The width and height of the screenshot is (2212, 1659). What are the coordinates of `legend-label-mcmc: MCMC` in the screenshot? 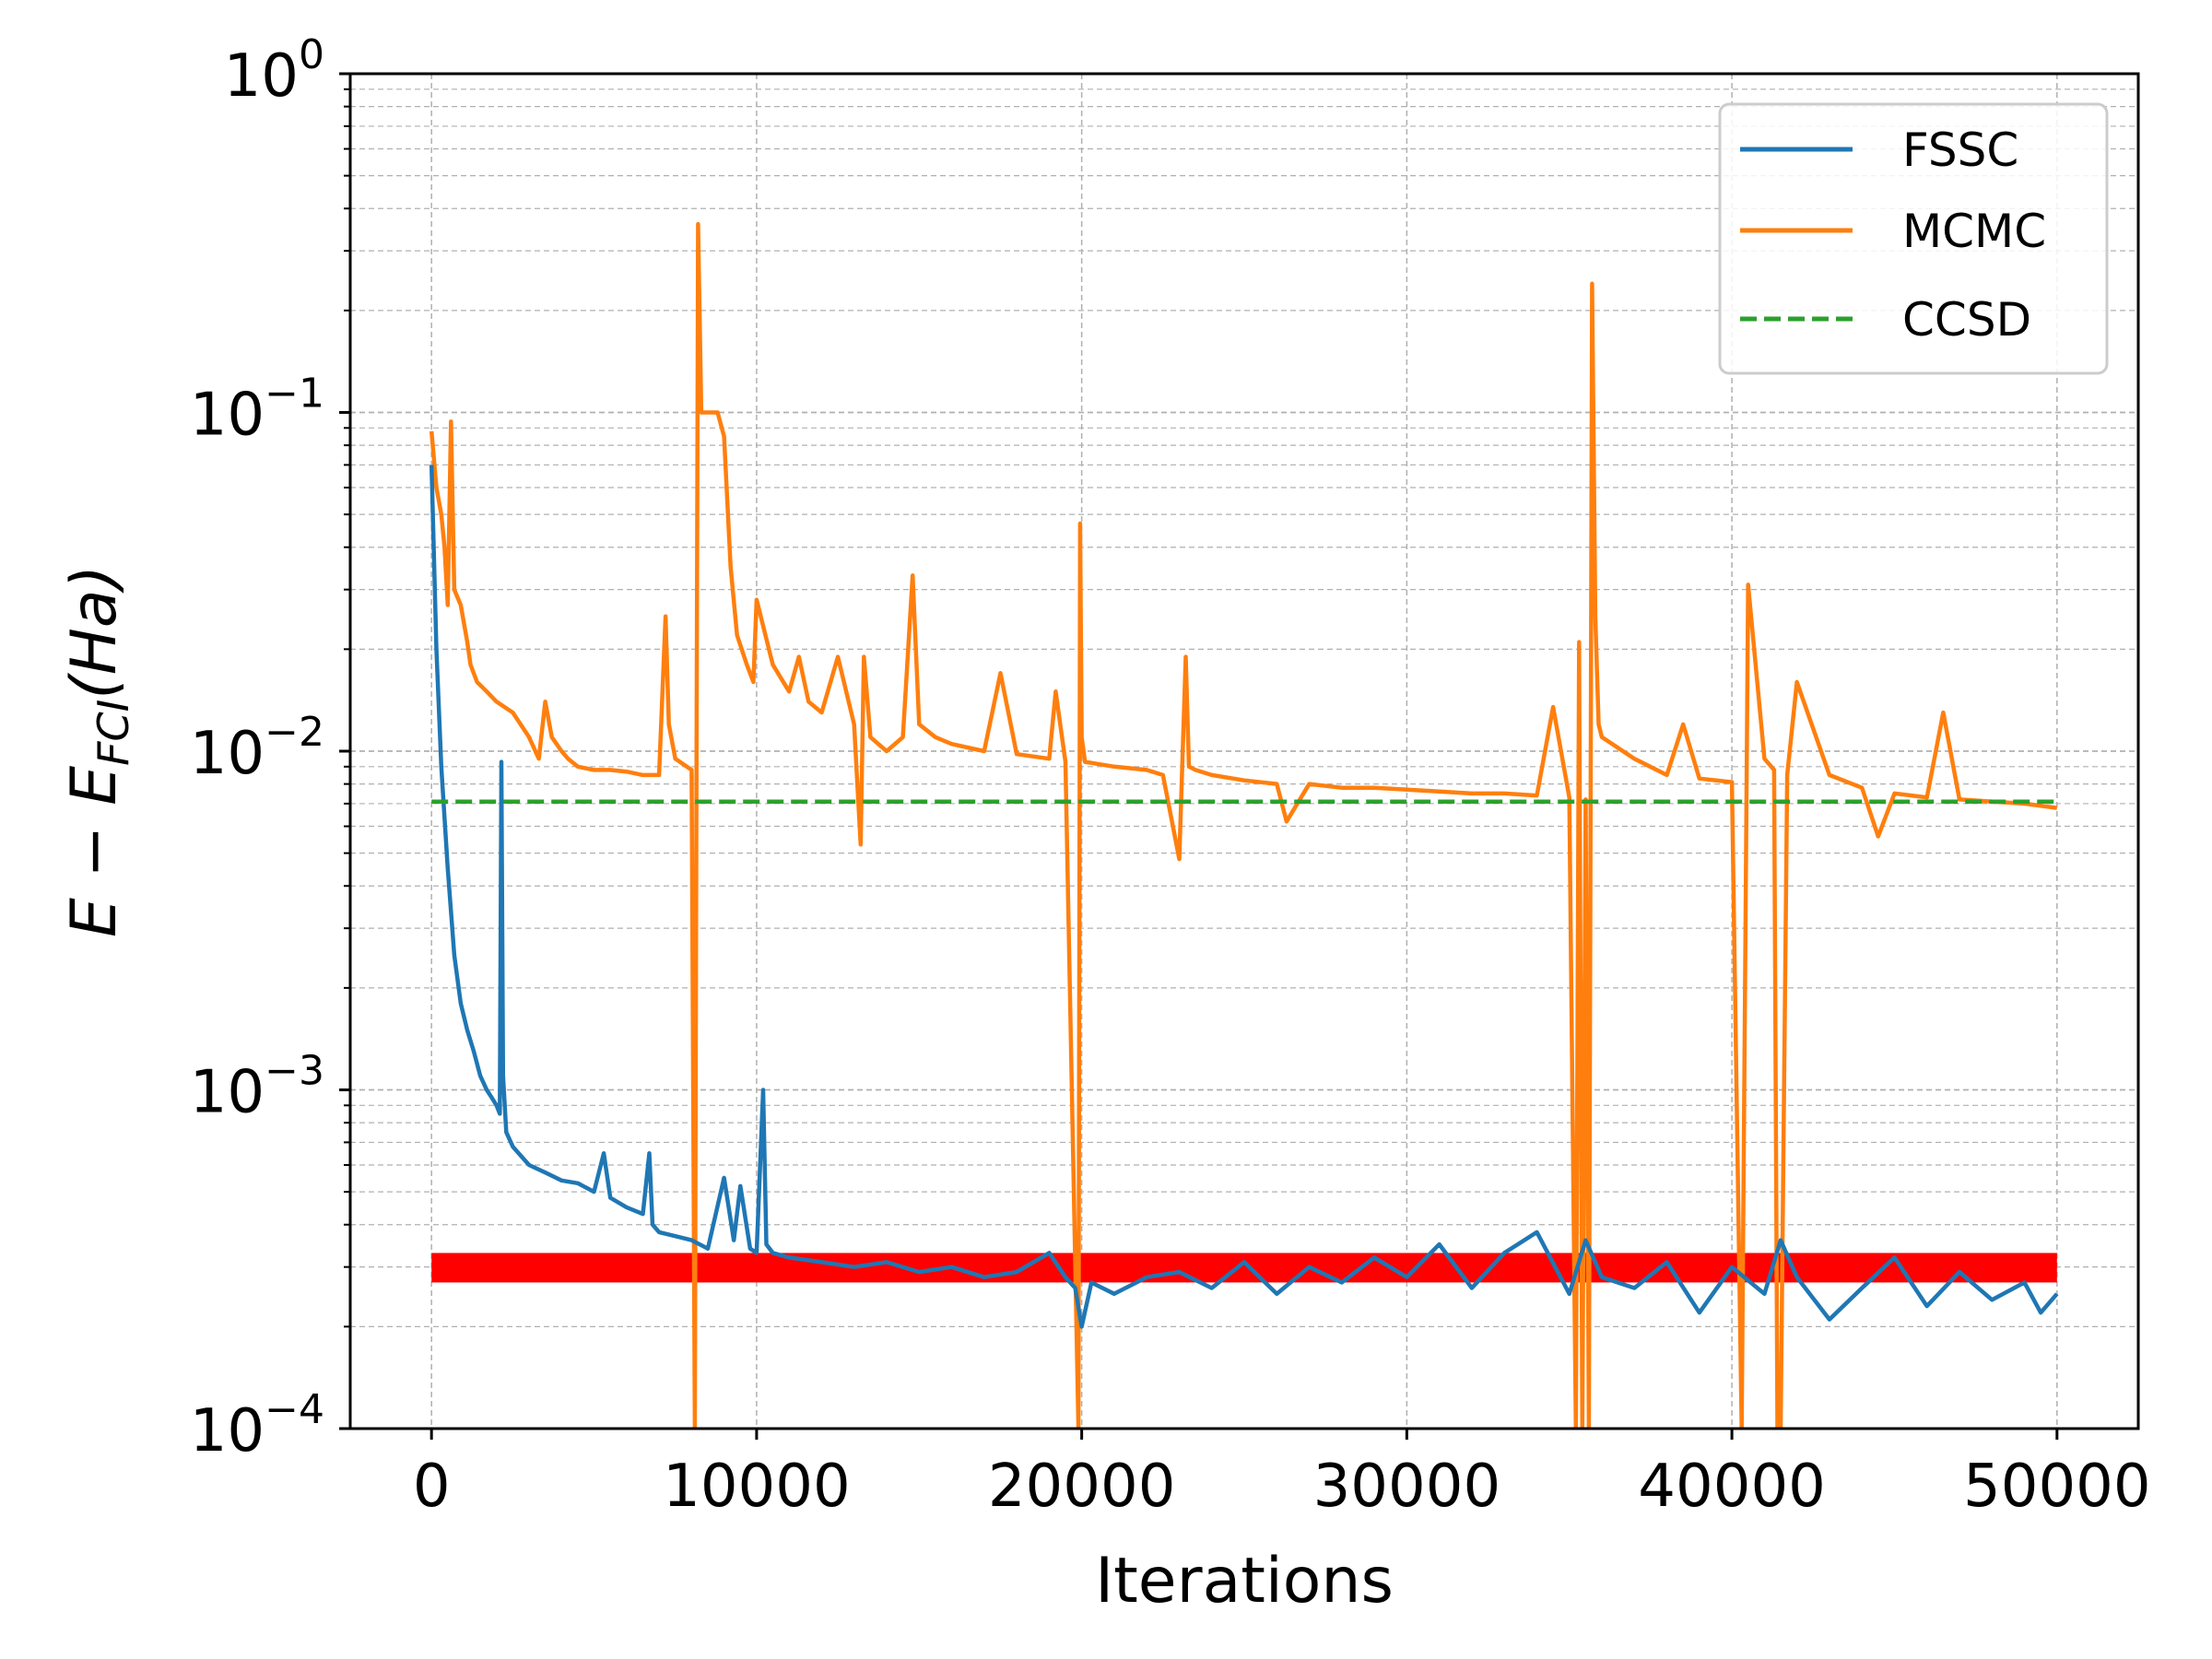 It's located at (1974, 231).